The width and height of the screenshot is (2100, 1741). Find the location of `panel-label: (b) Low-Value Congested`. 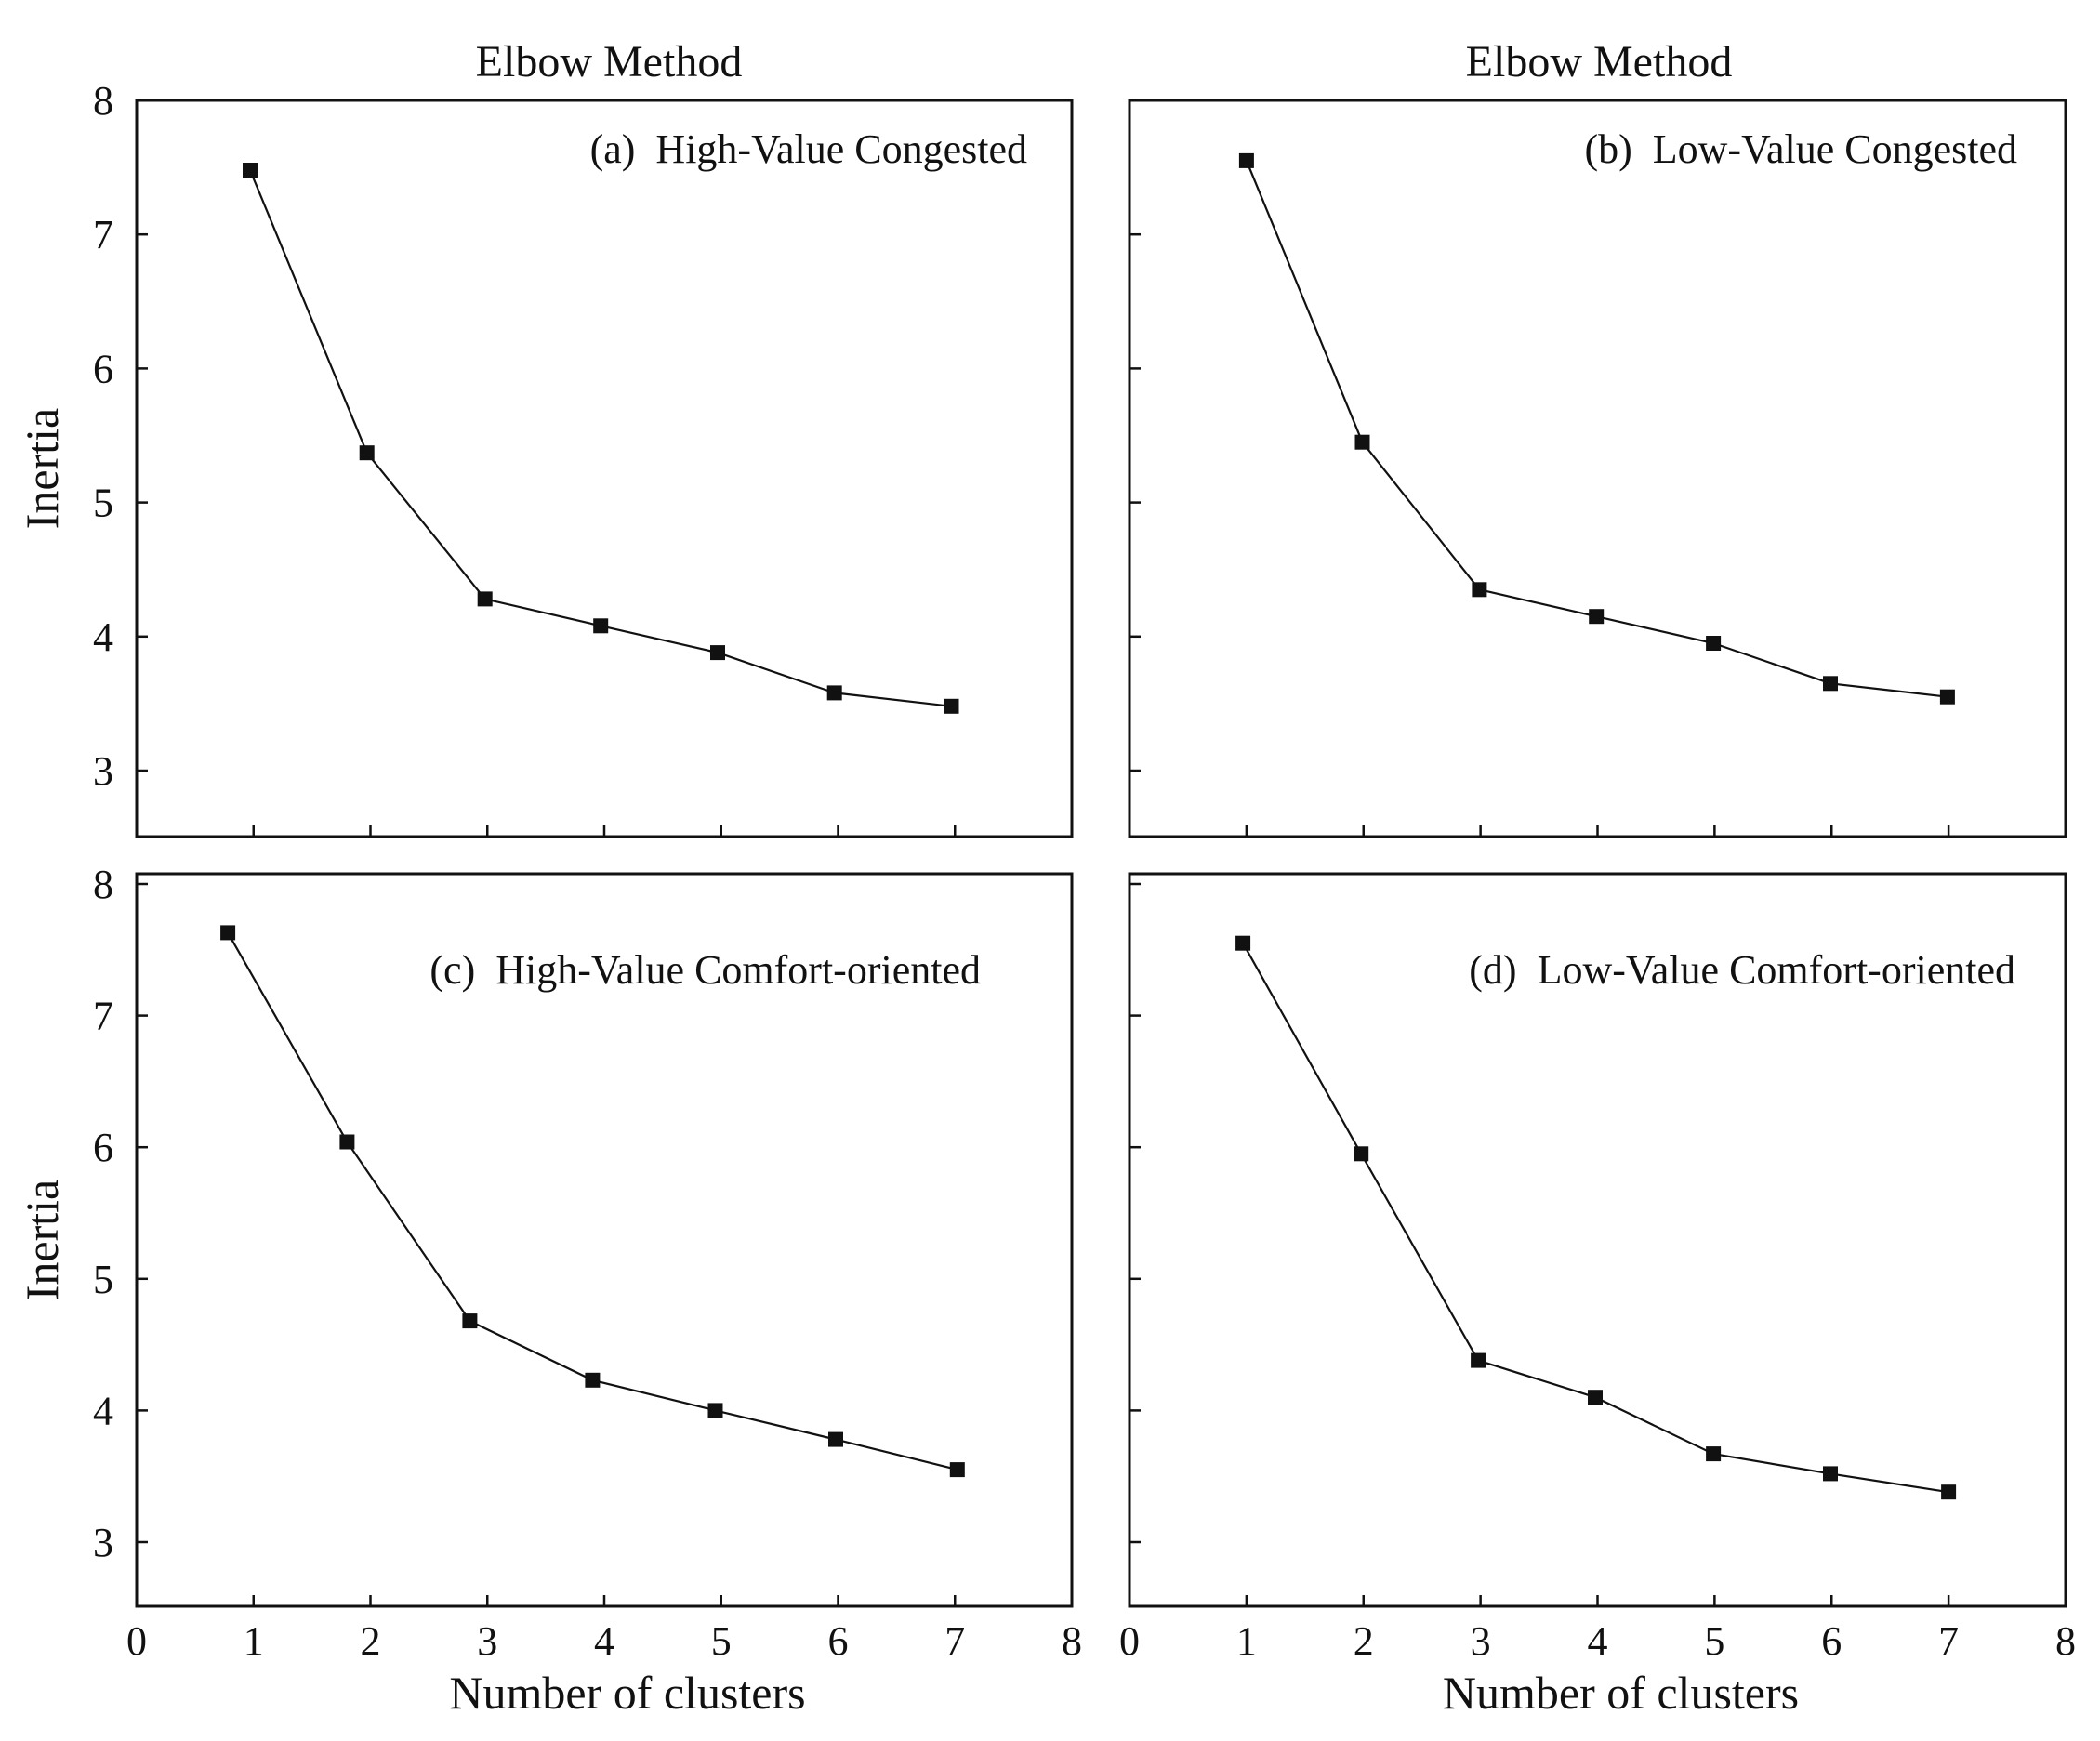

panel-label: (b) Low-Value Congested is located at coordinates (1800, 149).